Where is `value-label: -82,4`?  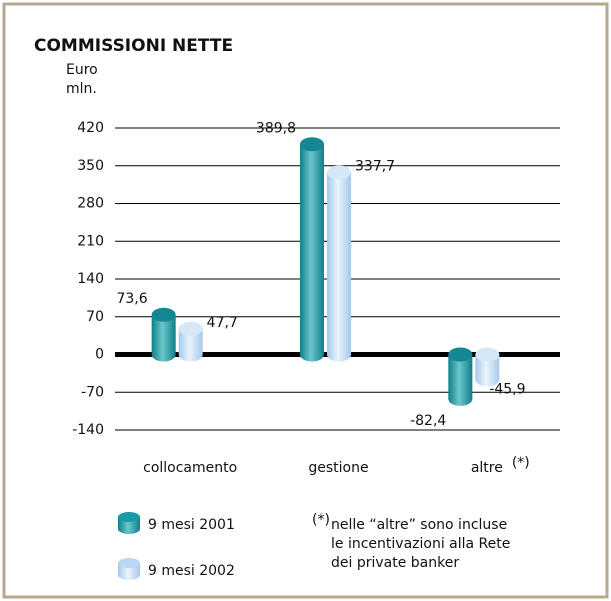 value-label: -82,4 is located at coordinates (428, 421).